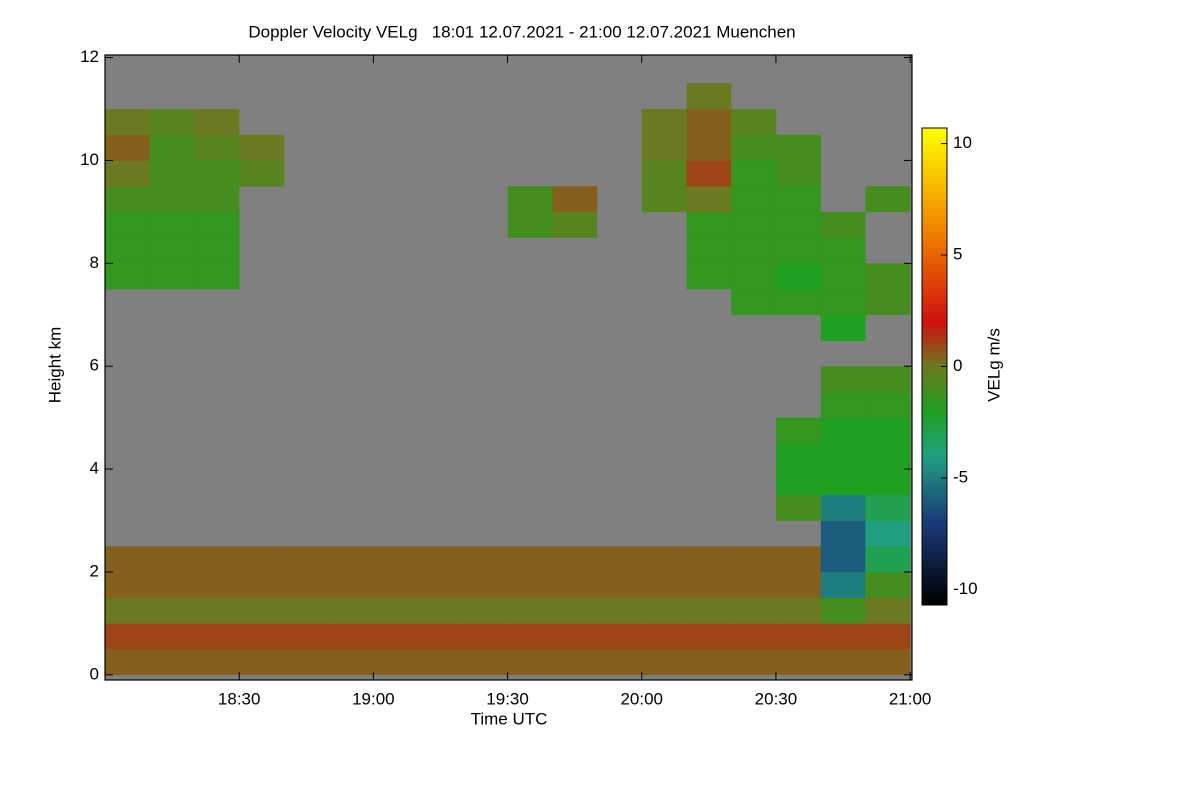 Image resolution: width=1200 pixels, height=800 pixels. What do you see at coordinates (965, 588) in the screenshot?
I see `colorbar-tick-label: -10` at bounding box center [965, 588].